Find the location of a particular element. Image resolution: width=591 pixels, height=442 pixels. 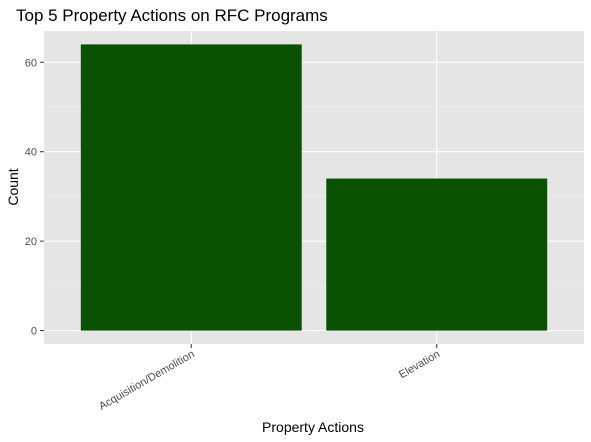

bar-elevation is located at coordinates (437, 254).